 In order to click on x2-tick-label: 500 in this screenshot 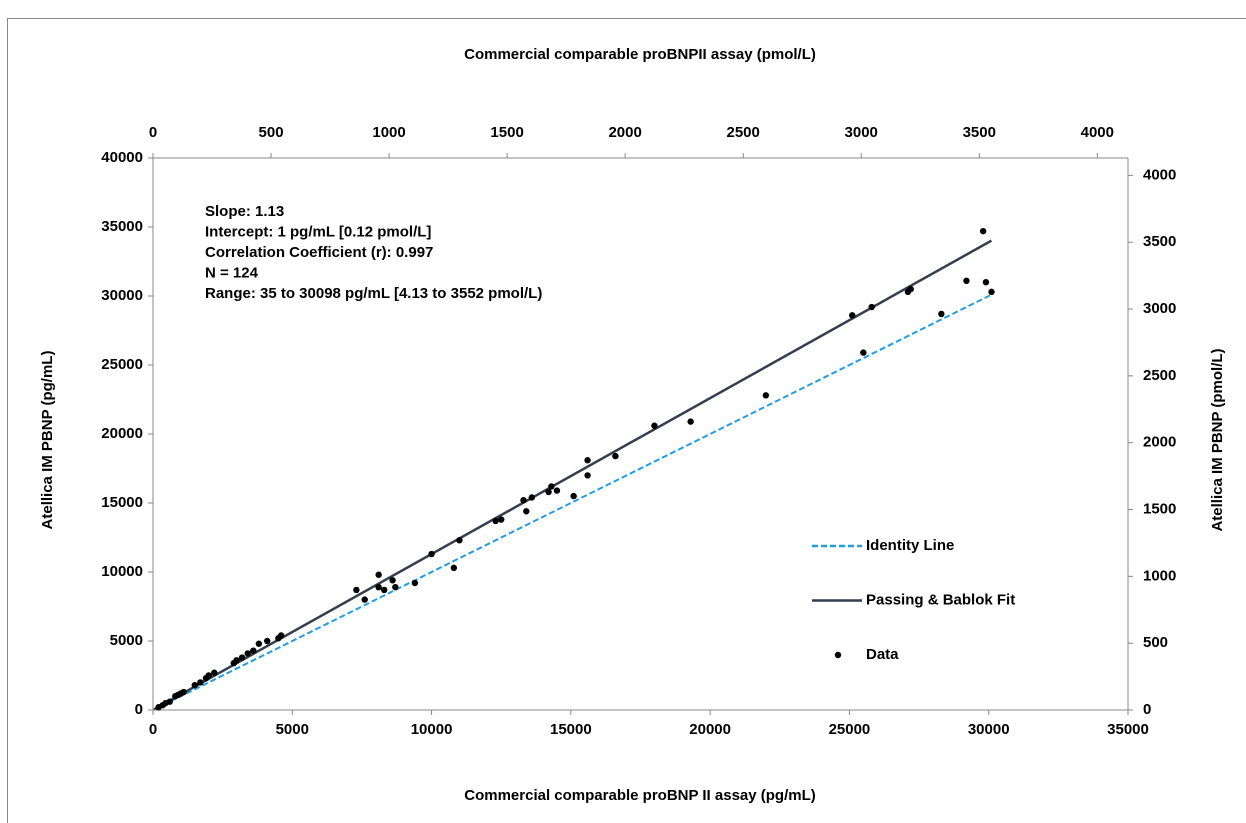, I will do `click(271, 132)`.